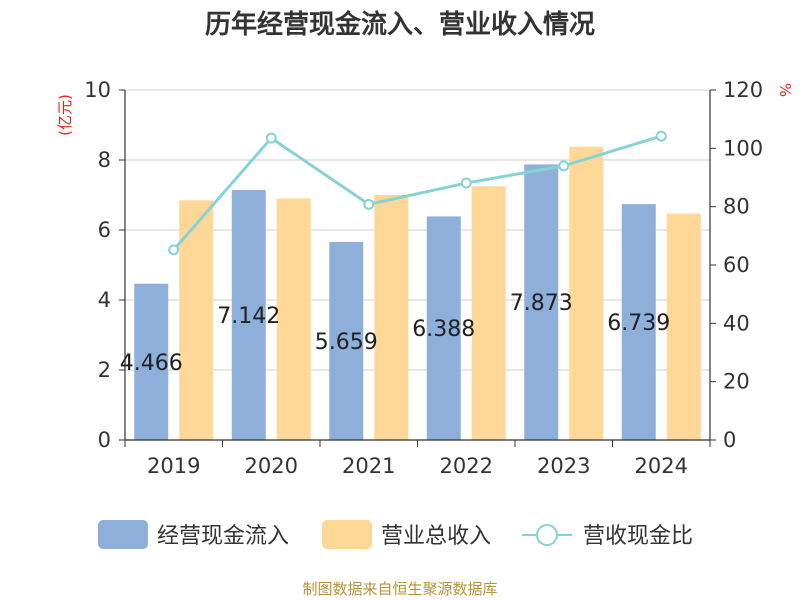  I want to click on y-left-tick-label: 4, so click(104, 300).